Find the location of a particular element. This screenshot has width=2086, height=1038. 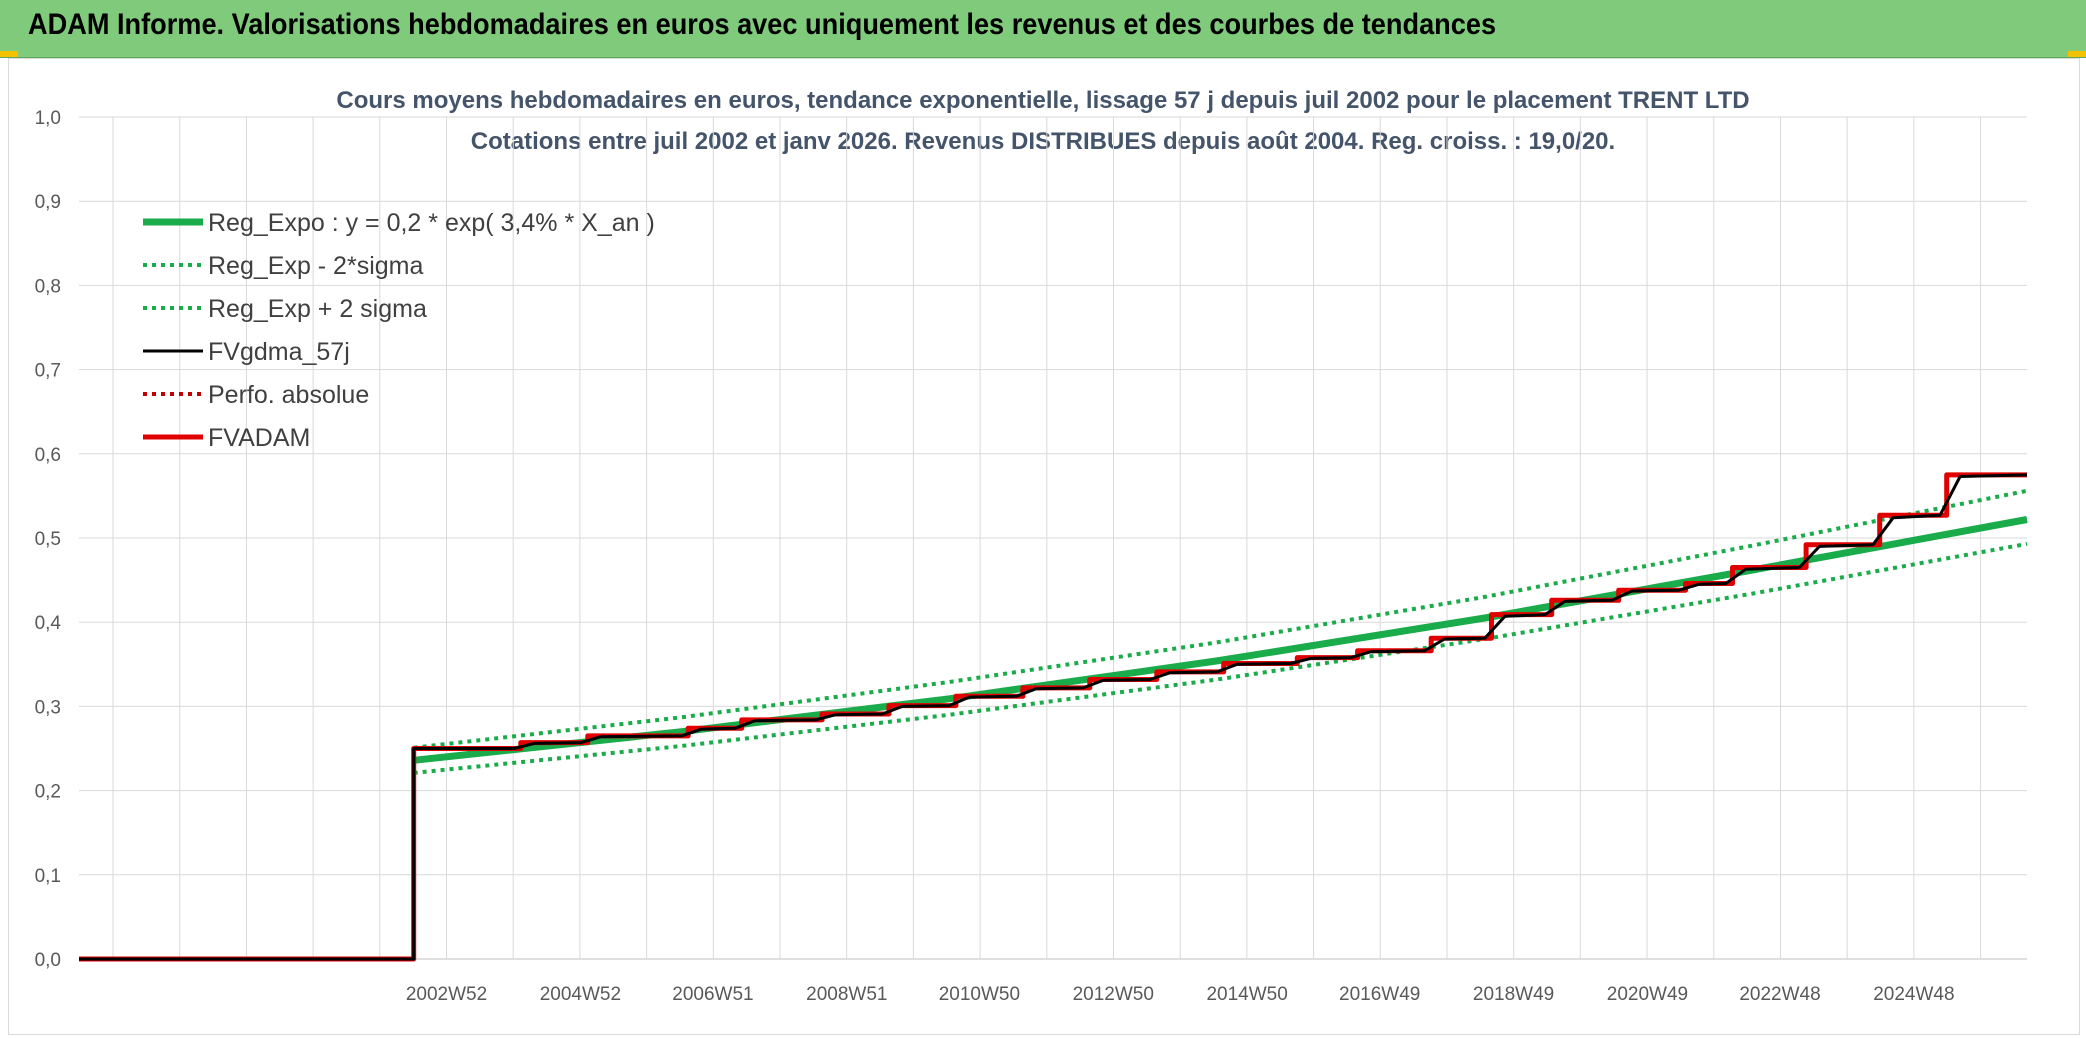

x-tick-label: 2012W50 is located at coordinates (1113, 994).